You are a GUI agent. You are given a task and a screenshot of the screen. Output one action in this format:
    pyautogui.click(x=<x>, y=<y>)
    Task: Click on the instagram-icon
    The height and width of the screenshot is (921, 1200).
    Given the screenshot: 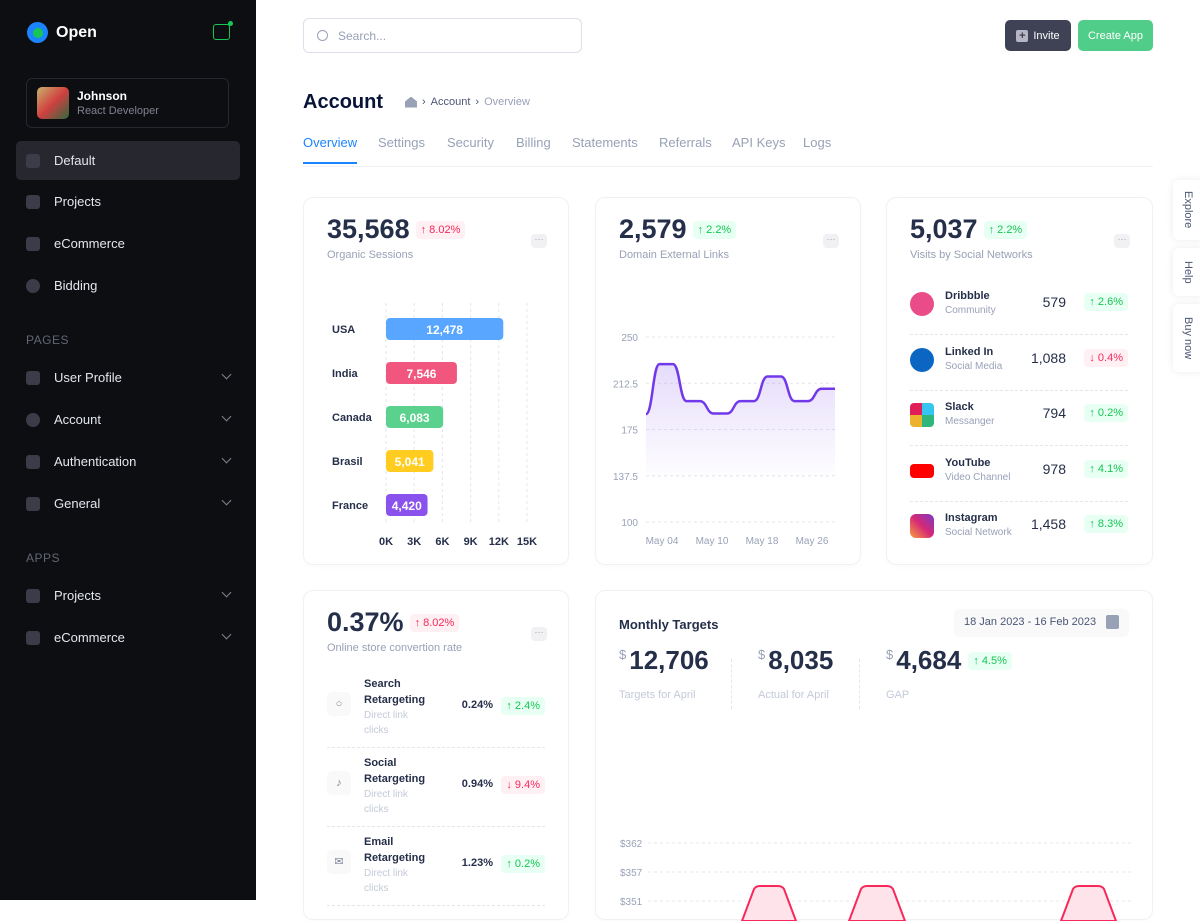 What is the action you would take?
    pyautogui.click(x=922, y=526)
    